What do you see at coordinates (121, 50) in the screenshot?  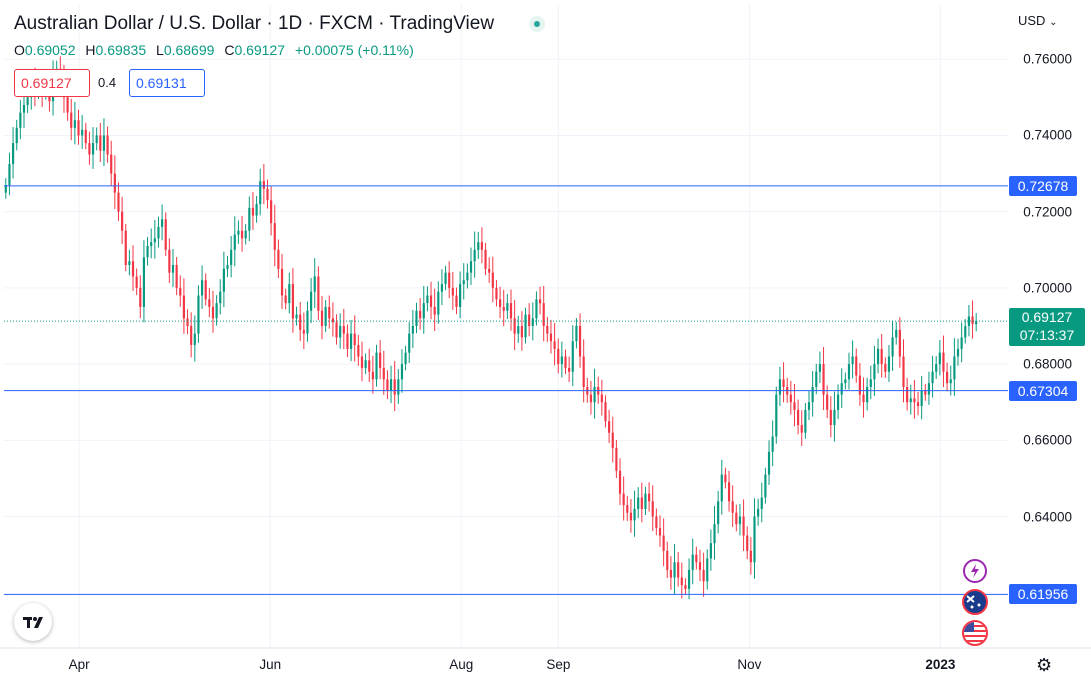 I see `high-value: 0.69835` at bounding box center [121, 50].